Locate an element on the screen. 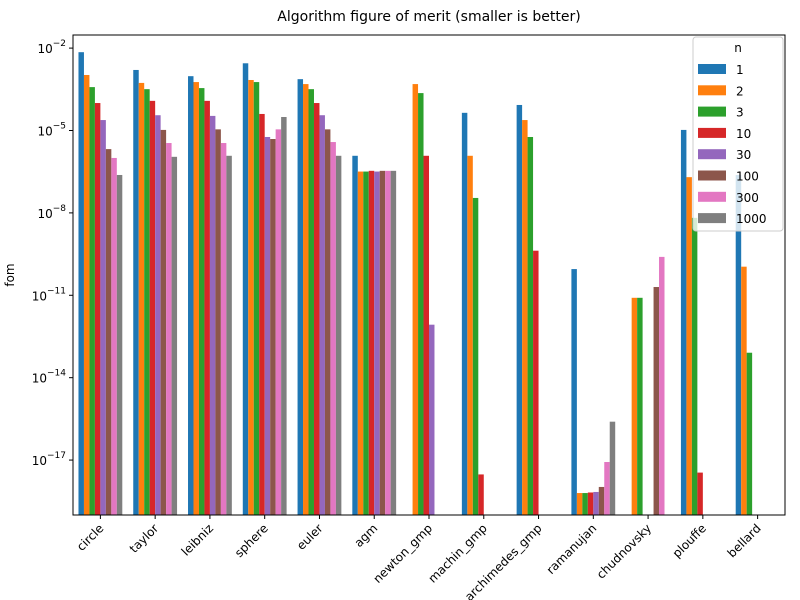 The height and width of the screenshot is (600, 800). legend-label: 300 is located at coordinates (747, 198).